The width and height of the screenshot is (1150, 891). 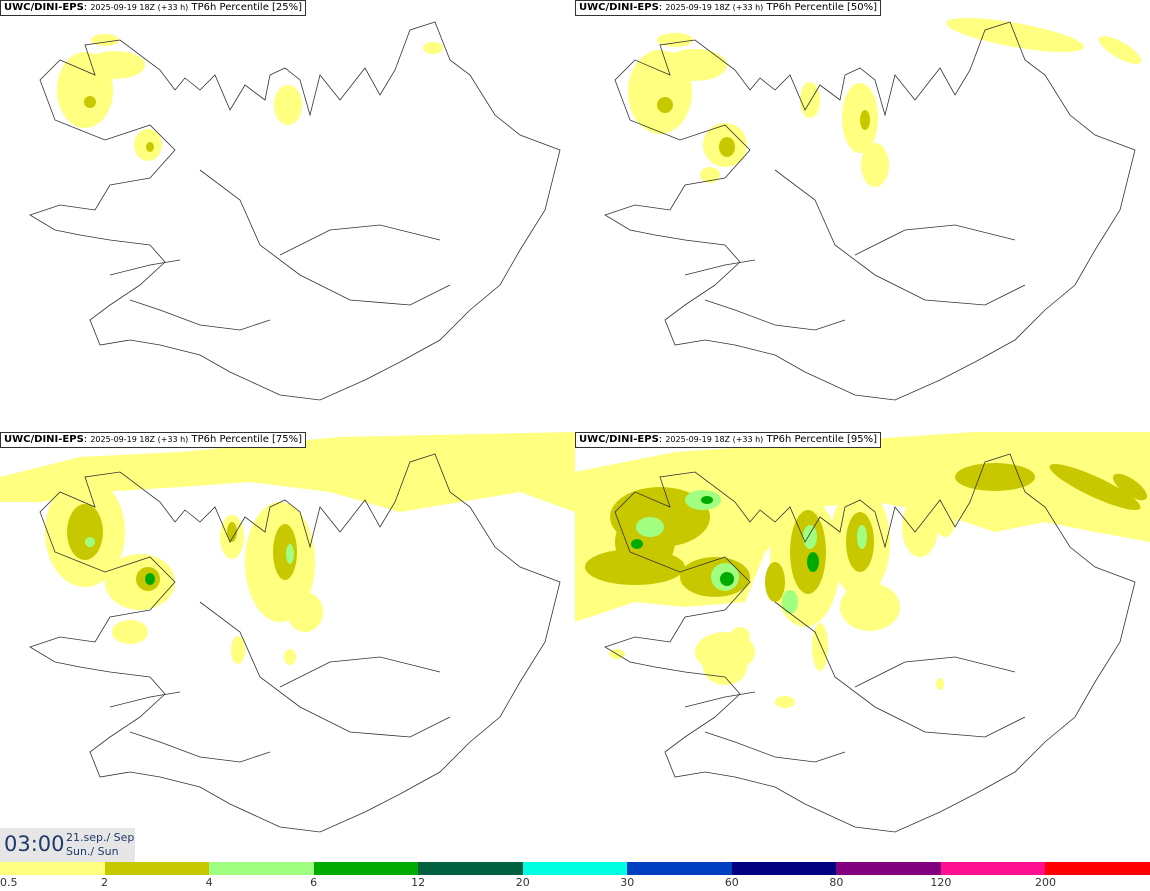 What do you see at coordinates (418, 882) in the screenshot?
I see `colorbar-label: 12` at bounding box center [418, 882].